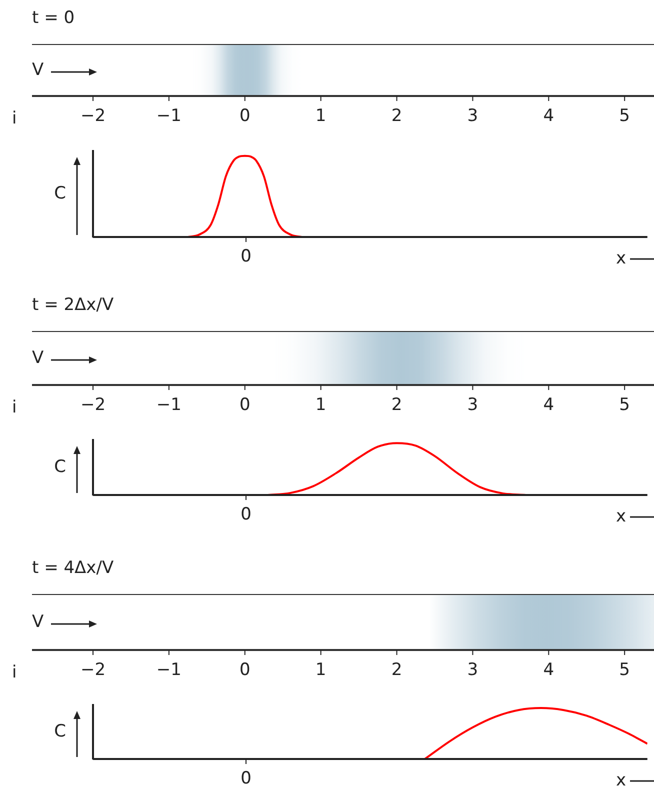  What do you see at coordinates (73, 305) in the screenshot?
I see `chart-title: t = 2Δx/V` at bounding box center [73, 305].